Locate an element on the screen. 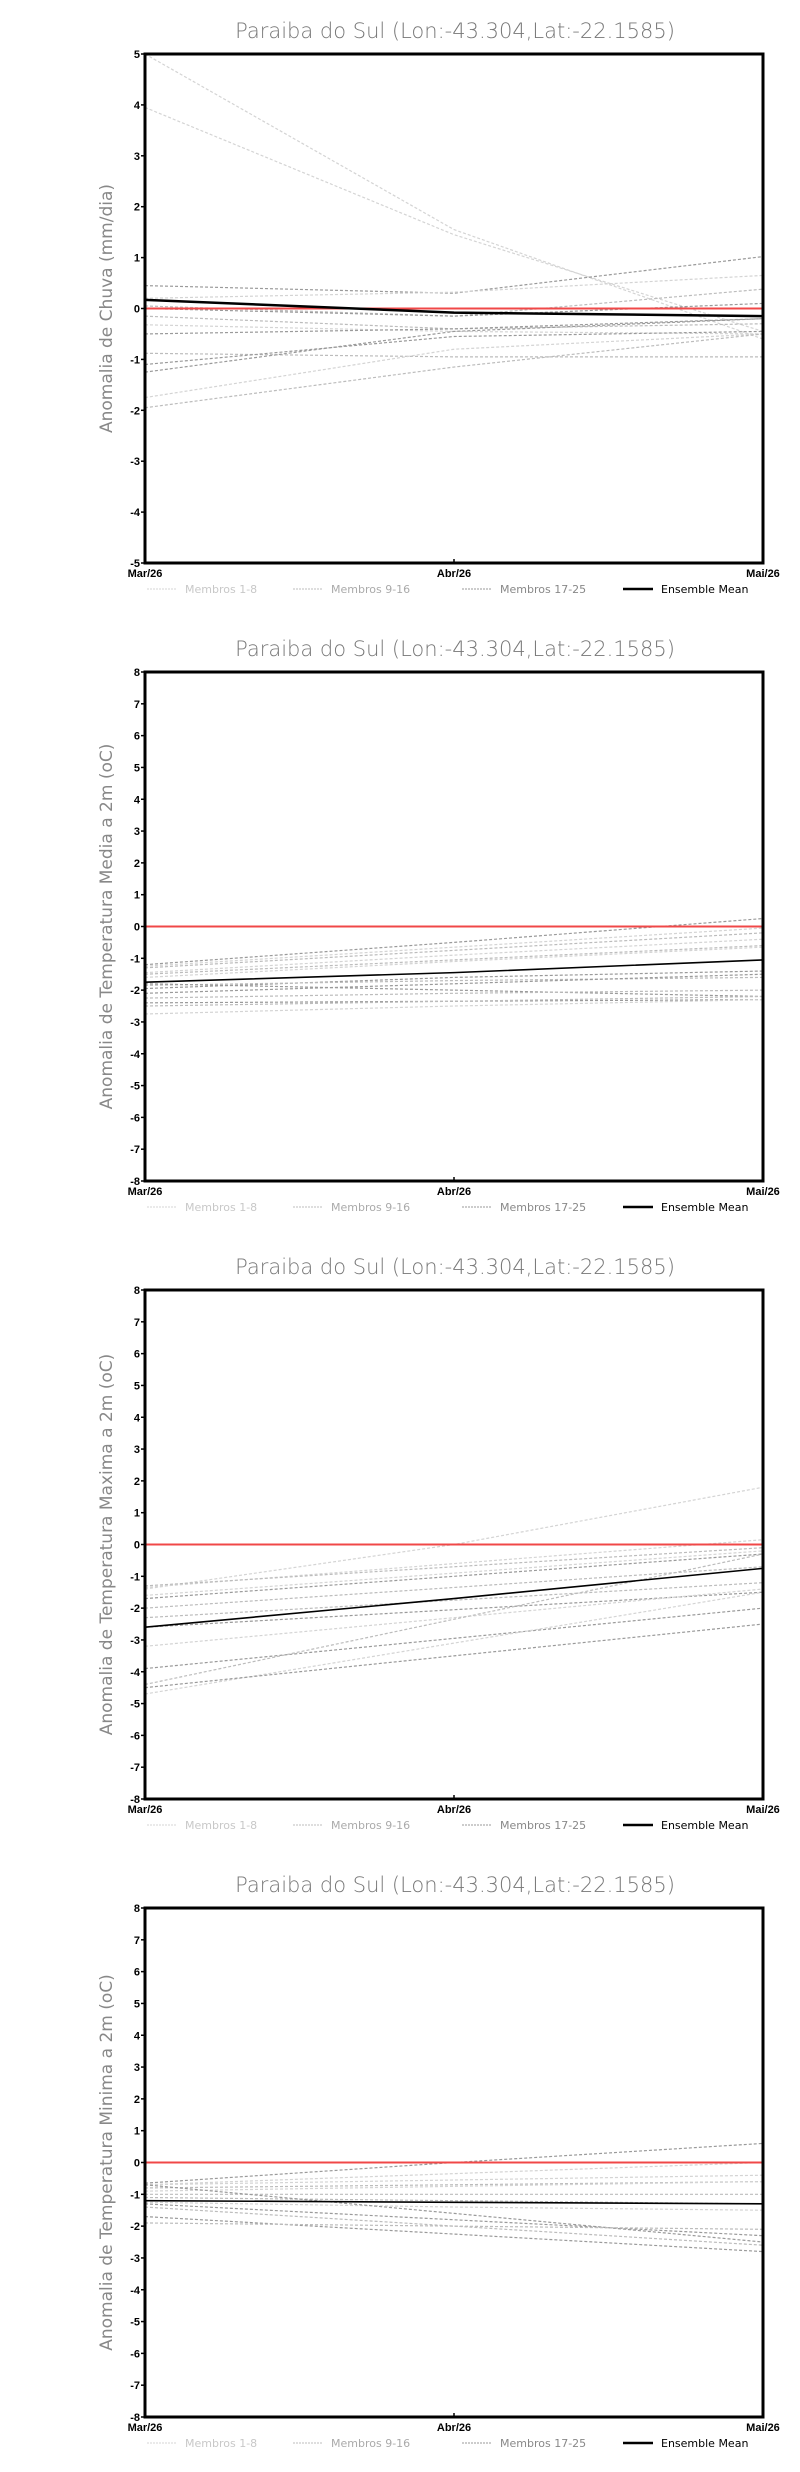 The width and height of the screenshot is (800, 2472). y-tick-label: 0 is located at coordinates (137, 310).